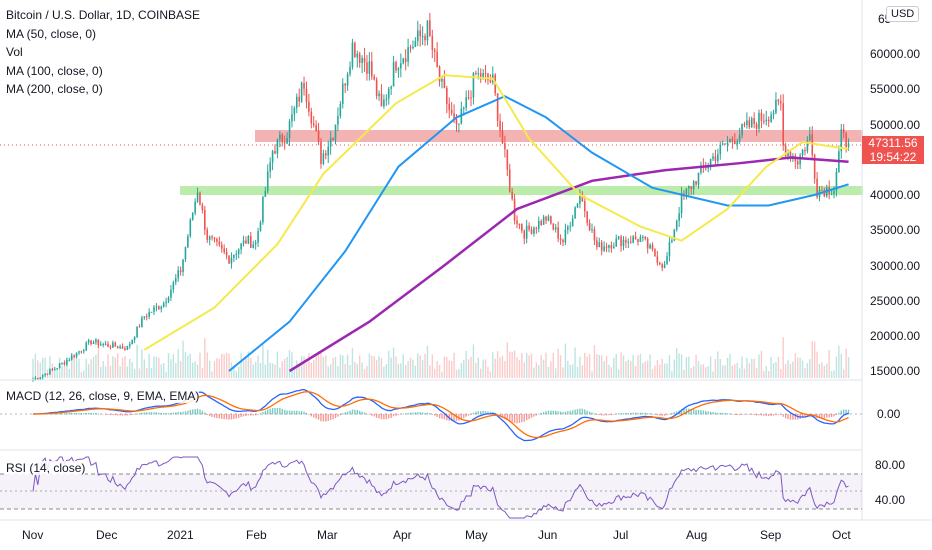 The image size is (932, 550). I want to click on price-tick: 35000.00, so click(895, 230).